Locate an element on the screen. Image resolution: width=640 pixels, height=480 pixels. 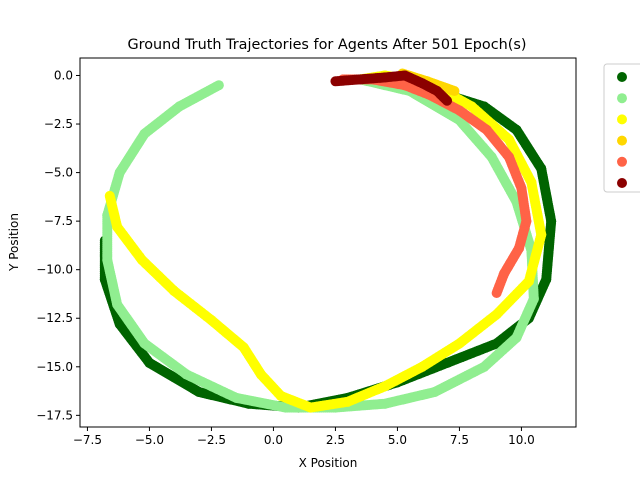
x-tick-label: −7.5 is located at coordinates (87, 440).